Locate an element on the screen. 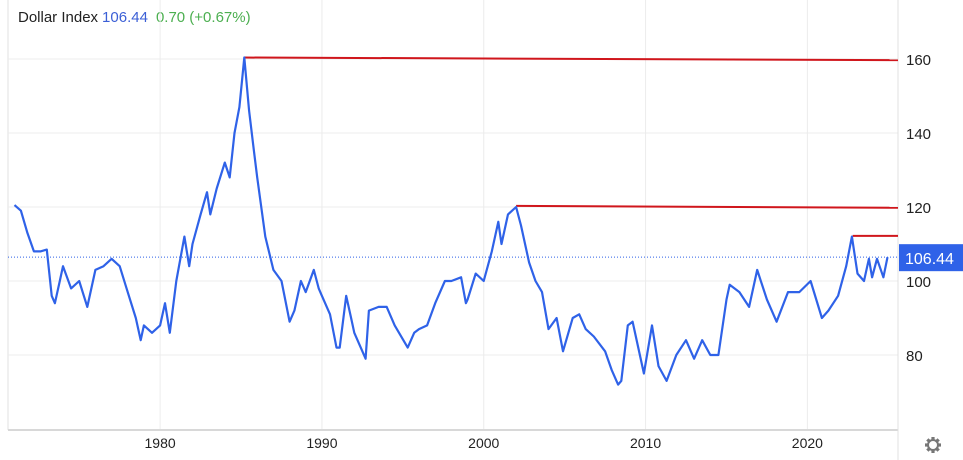 The image size is (963, 460). x-tick-label: 1980 is located at coordinates (160, 443).